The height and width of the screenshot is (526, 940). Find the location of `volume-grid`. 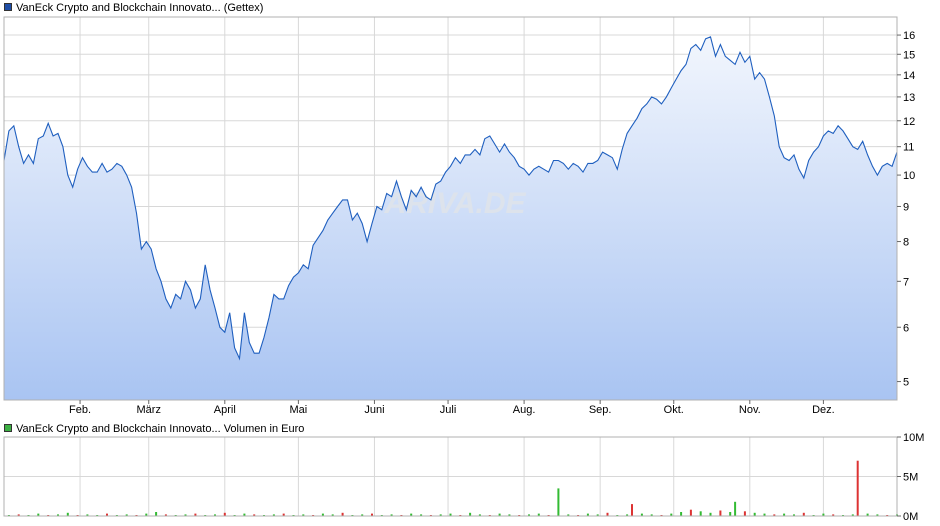

volume-grid is located at coordinates (450, 476).